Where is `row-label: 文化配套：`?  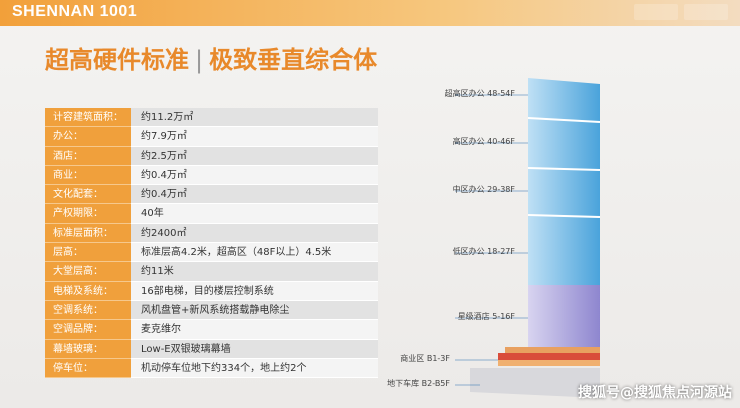 row-label: 文化配套： is located at coordinates (88, 195).